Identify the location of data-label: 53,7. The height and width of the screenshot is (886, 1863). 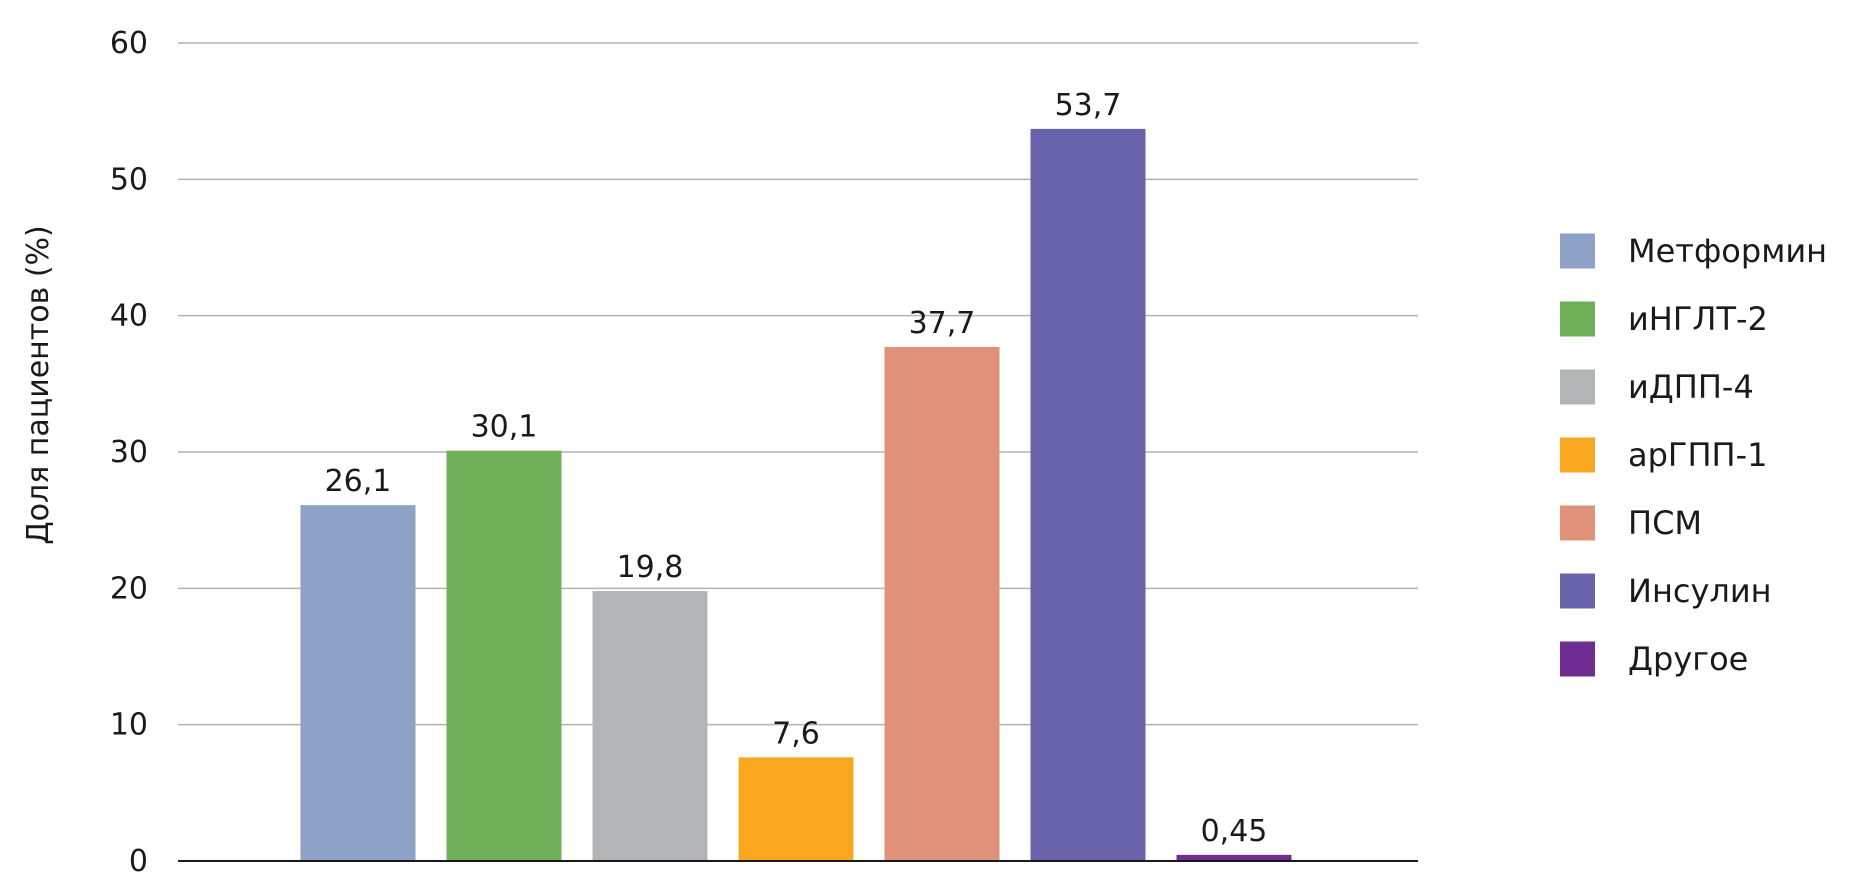
(1088, 105).